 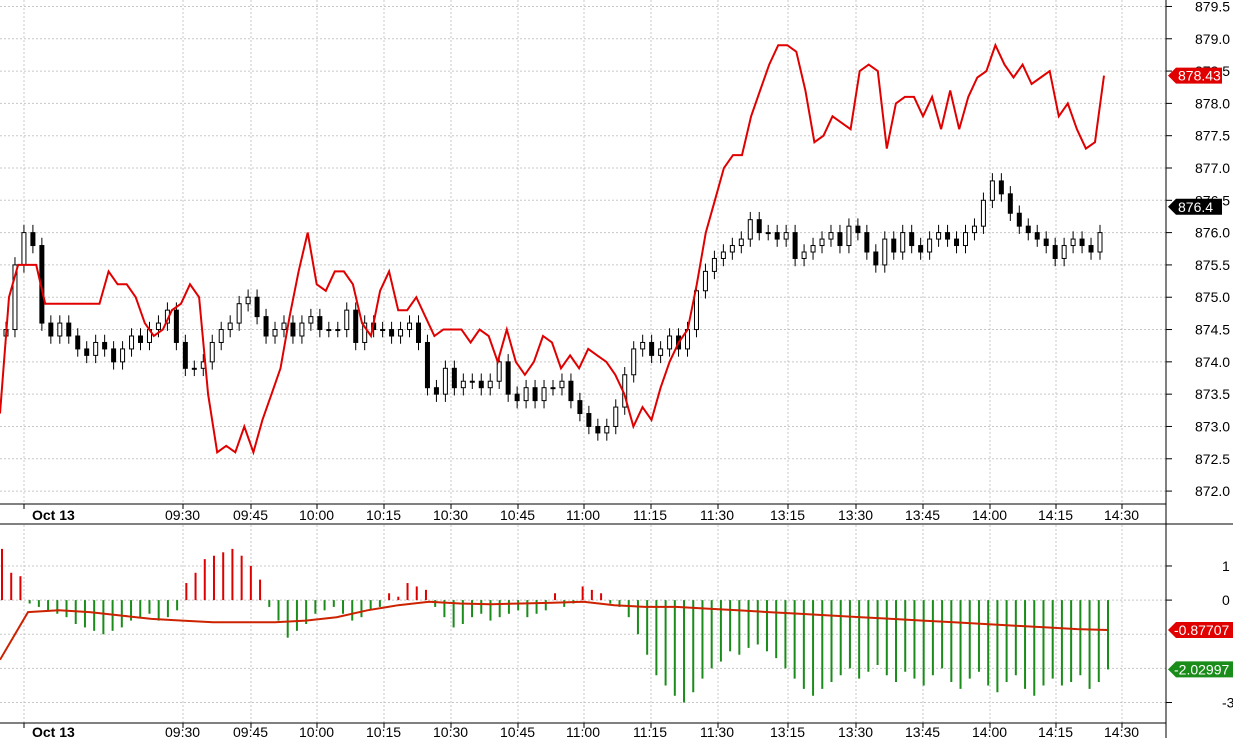 I want to click on price-x-tick-label: 11:15, so click(x=650, y=515).